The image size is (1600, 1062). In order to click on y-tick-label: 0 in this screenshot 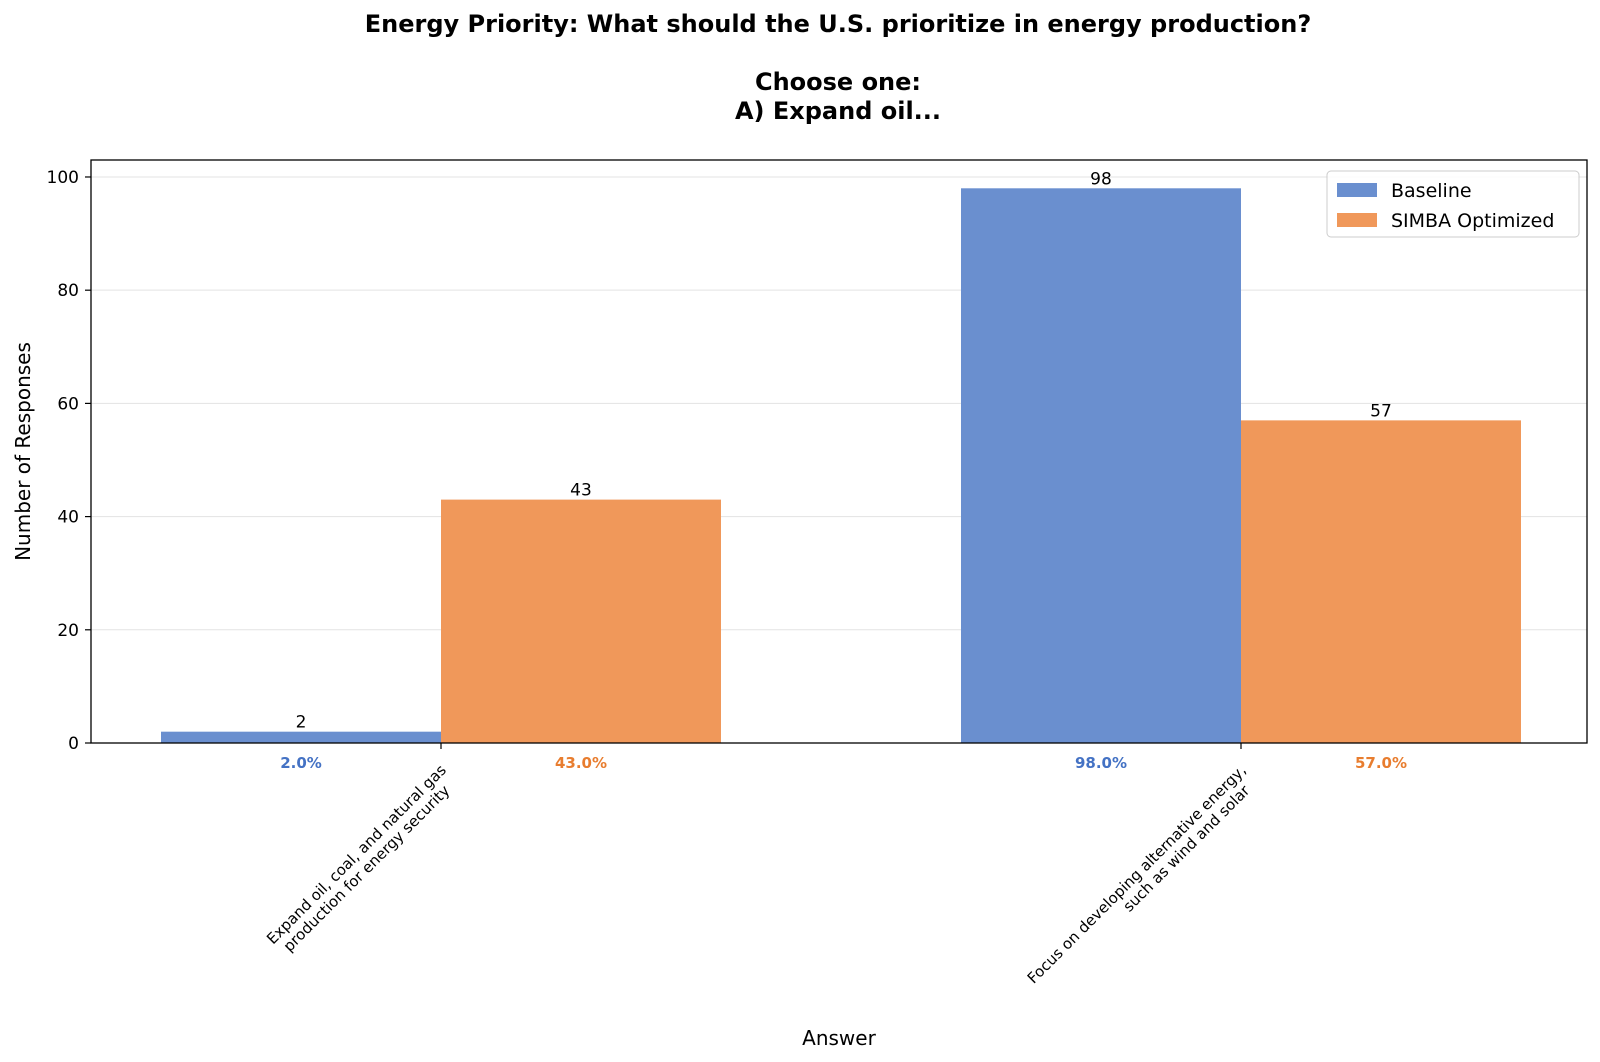, I will do `click(73, 744)`.